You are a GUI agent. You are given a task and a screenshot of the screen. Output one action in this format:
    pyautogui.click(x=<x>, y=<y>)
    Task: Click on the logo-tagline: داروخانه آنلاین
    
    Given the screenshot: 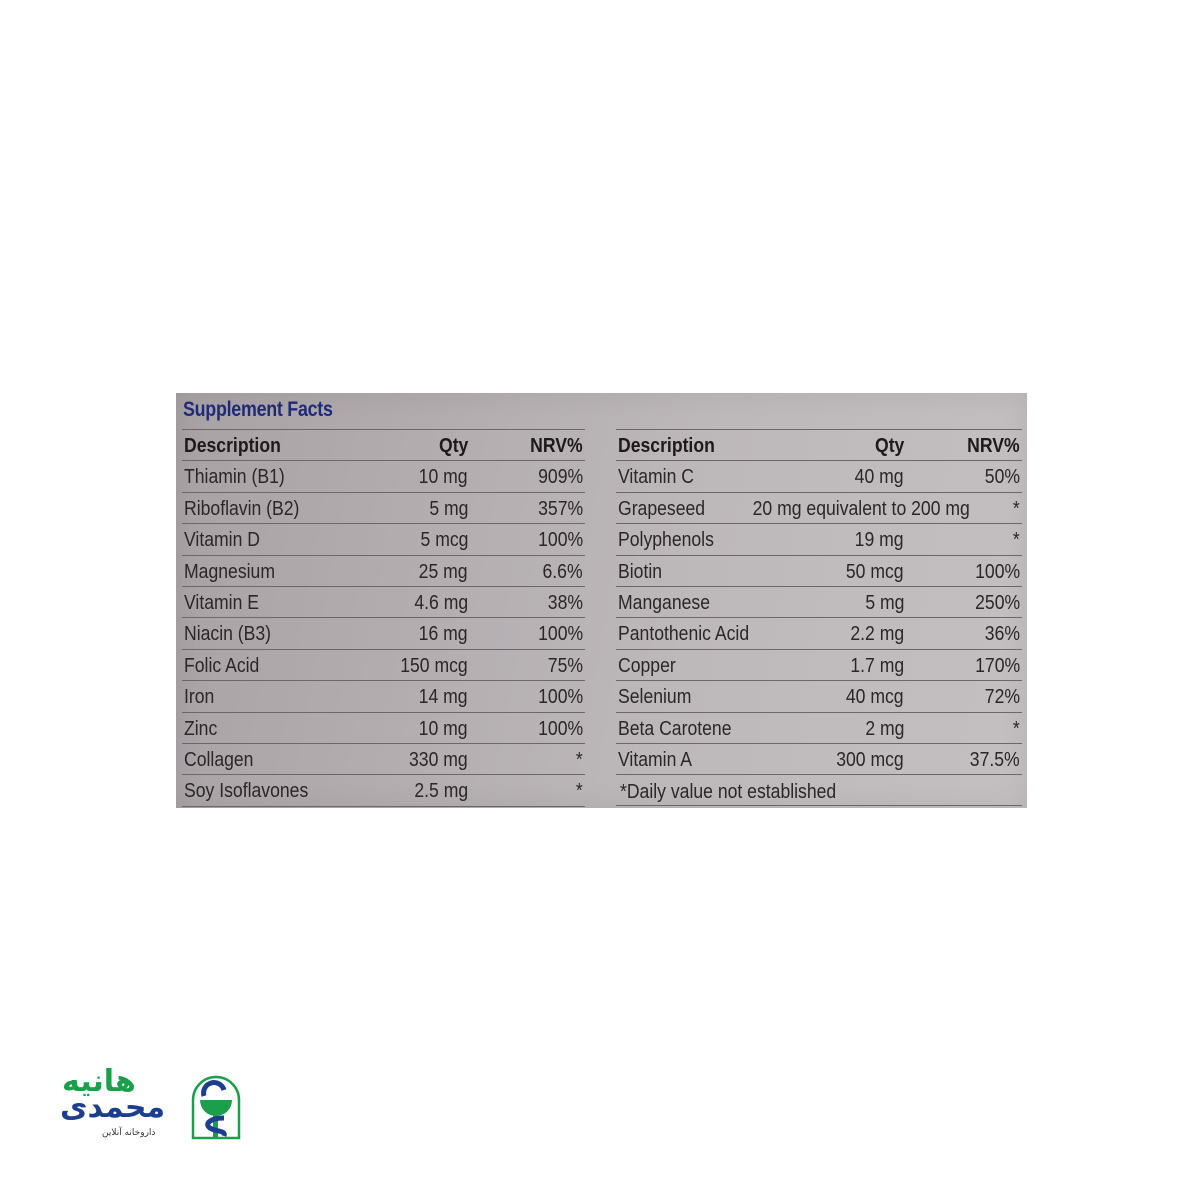 What is the action you would take?
    pyautogui.click(x=129, y=1133)
    